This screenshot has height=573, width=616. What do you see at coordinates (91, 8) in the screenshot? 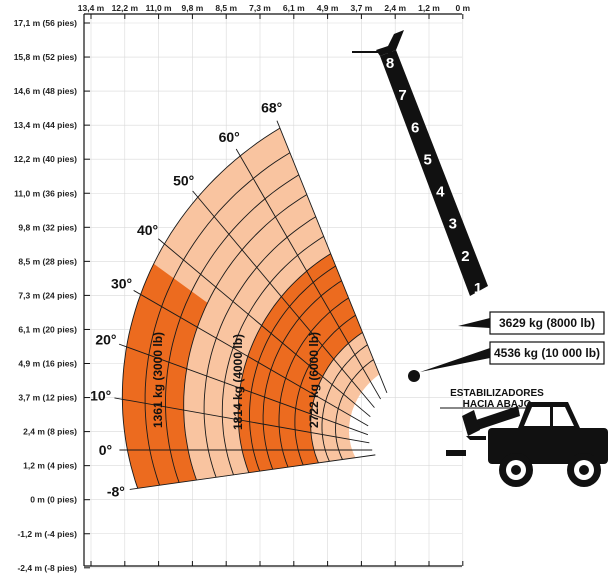
I see `x-tick-label: 13,4 m` at bounding box center [91, 8].